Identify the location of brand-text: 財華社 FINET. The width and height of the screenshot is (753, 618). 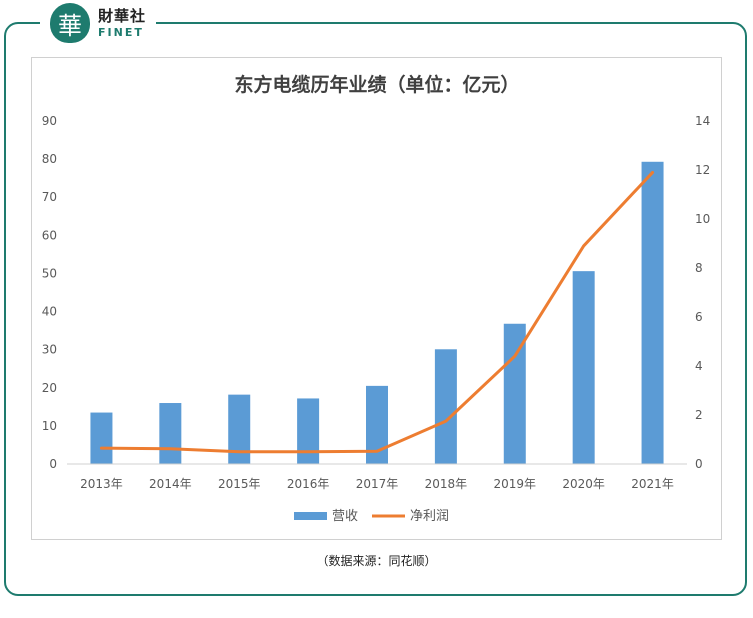
(122, 22).